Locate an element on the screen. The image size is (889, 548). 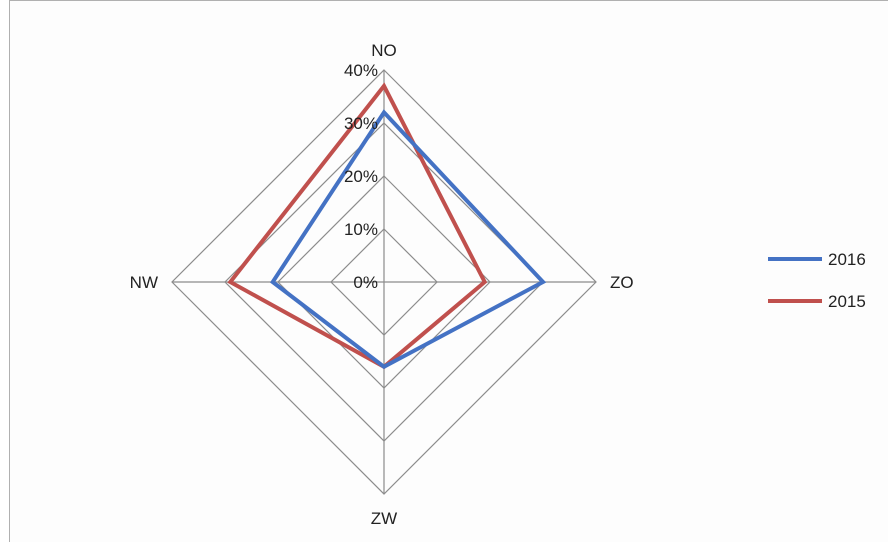
category-label-zo: ZO is located at coordinates (622, 282).